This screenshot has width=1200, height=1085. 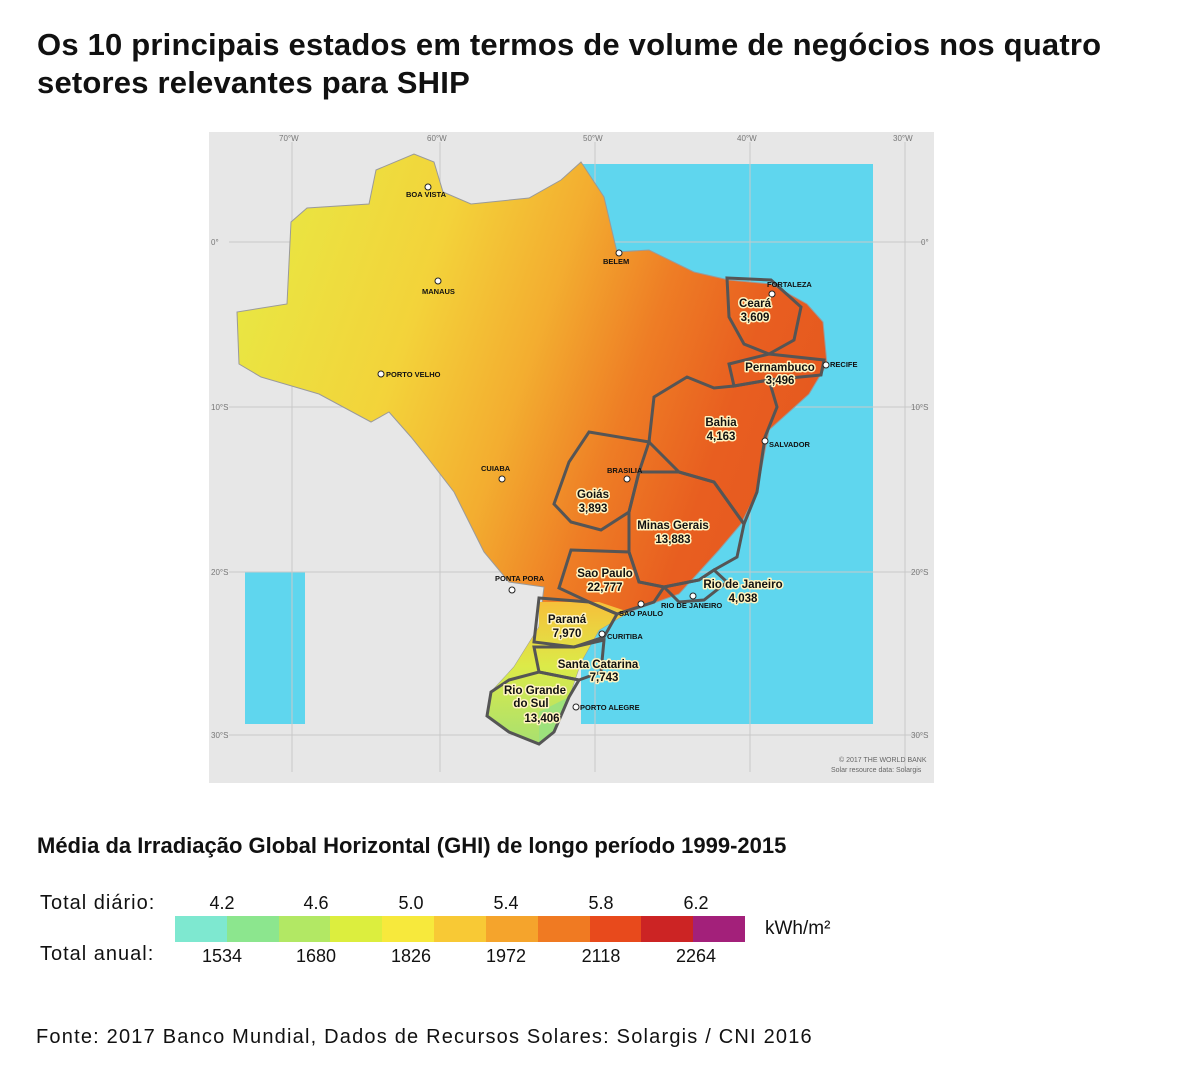 What do you see at coordinates (222, 956) in the screenshot?
I see `annual-tick: 1534` at bounding box center [222, 956].